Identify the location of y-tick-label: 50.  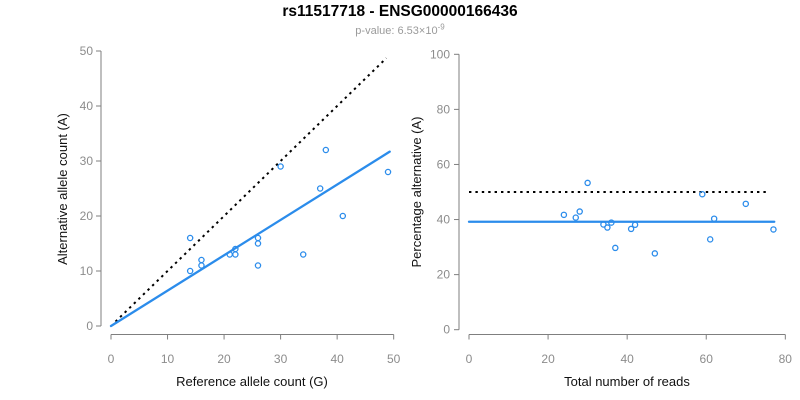
(87, 51).